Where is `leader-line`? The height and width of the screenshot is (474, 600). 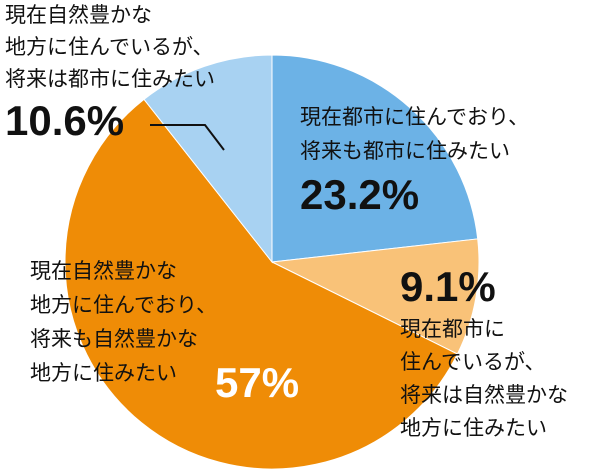 leader-line is located at coordinates (187, 137).